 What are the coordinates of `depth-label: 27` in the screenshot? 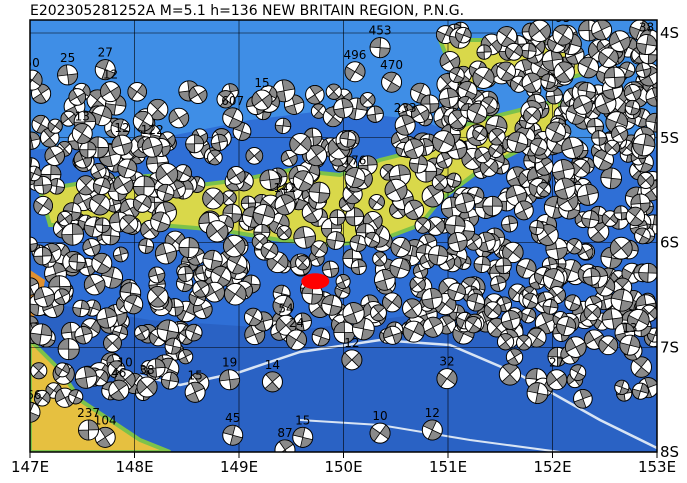 It's located at (105, 53).